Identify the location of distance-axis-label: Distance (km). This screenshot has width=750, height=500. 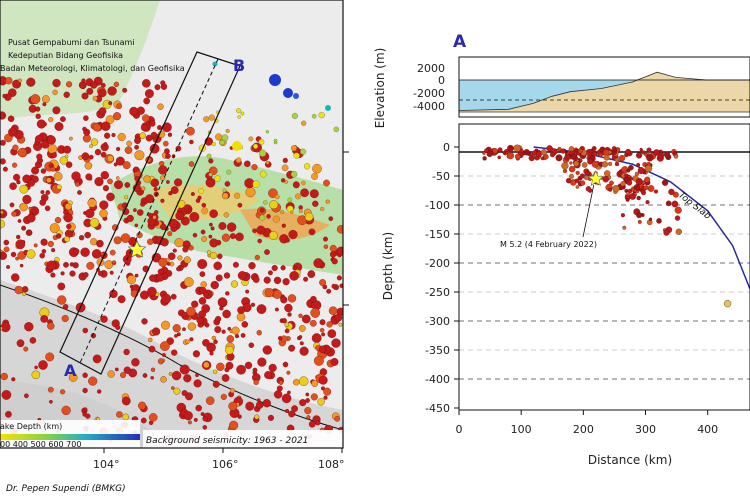
(630, 460).